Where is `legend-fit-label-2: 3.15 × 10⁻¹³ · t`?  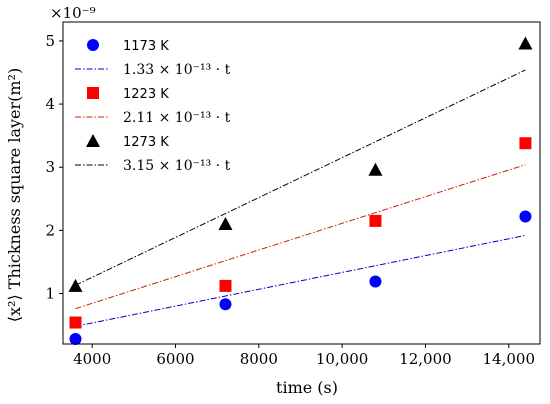
legend-fit-label-2: 3.15 × 10⁻¹³ · t is located at coordinates (177, 166).